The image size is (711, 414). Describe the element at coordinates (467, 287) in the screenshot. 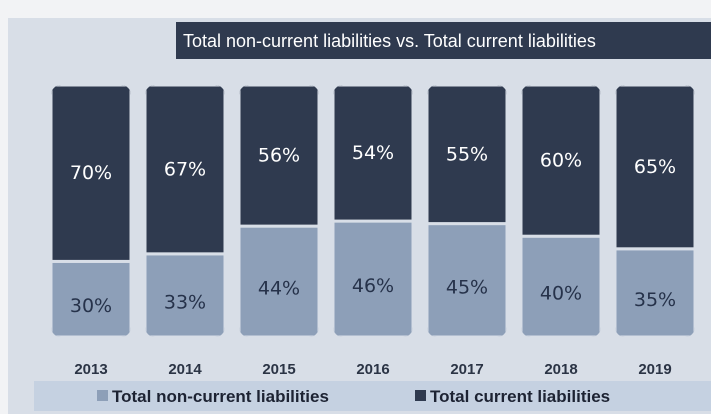

I see `value-label: 45%` at that location.